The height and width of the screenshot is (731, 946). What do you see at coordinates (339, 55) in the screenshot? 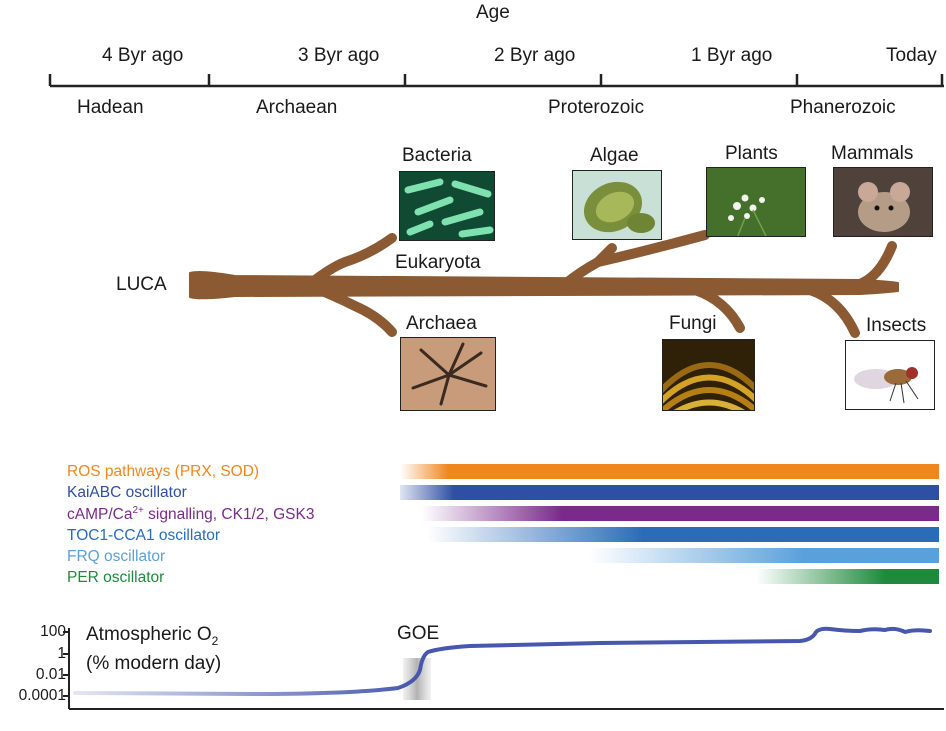
I see `tick-label-3byr: 3 Byr ago` at bounding box center [339, 55].